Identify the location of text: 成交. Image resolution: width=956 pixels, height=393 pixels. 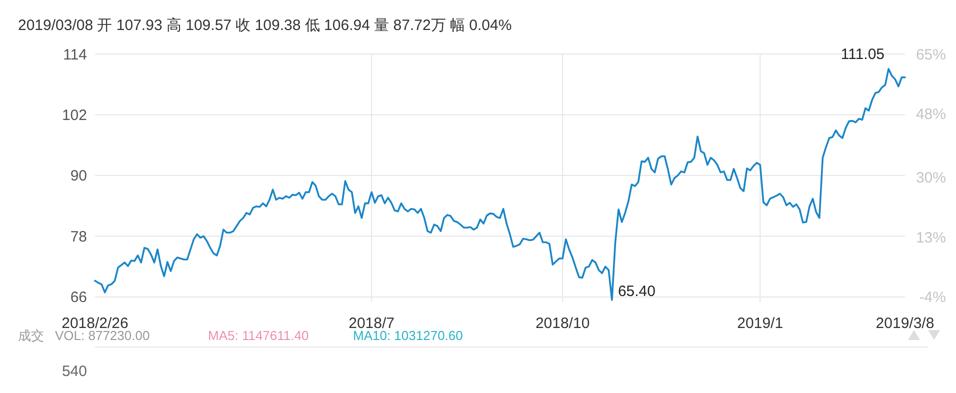
(31, 335).